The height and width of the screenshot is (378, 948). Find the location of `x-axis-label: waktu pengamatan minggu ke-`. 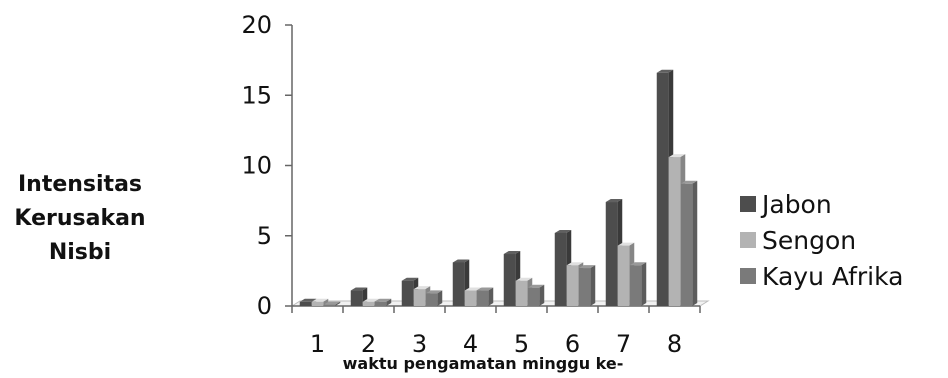

x-axis-label: waktu pengamatan minggu ke- is located at coordinates (483, 363).